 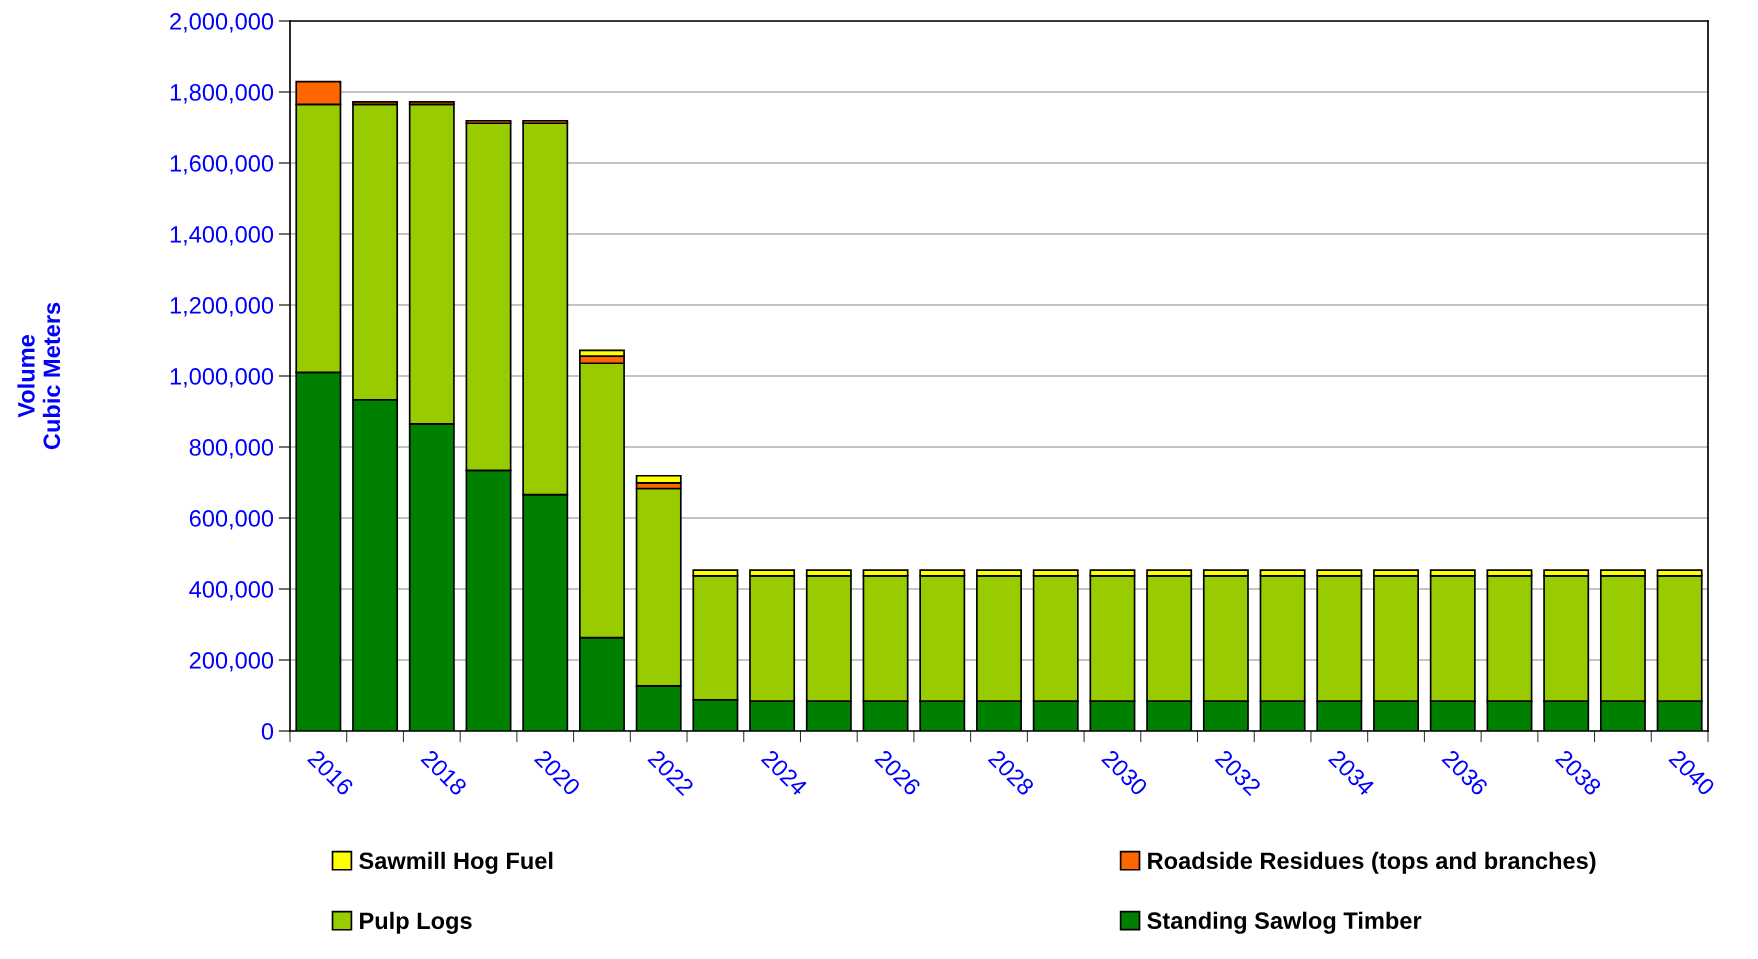 I want to click on y-tick-label: 200,000, so click(x=231, y=662).